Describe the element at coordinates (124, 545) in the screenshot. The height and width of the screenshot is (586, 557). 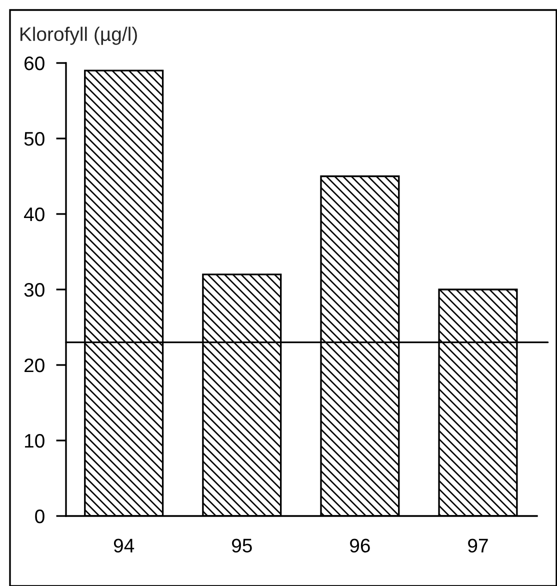
I see `x-tick-label: 94` at that location.